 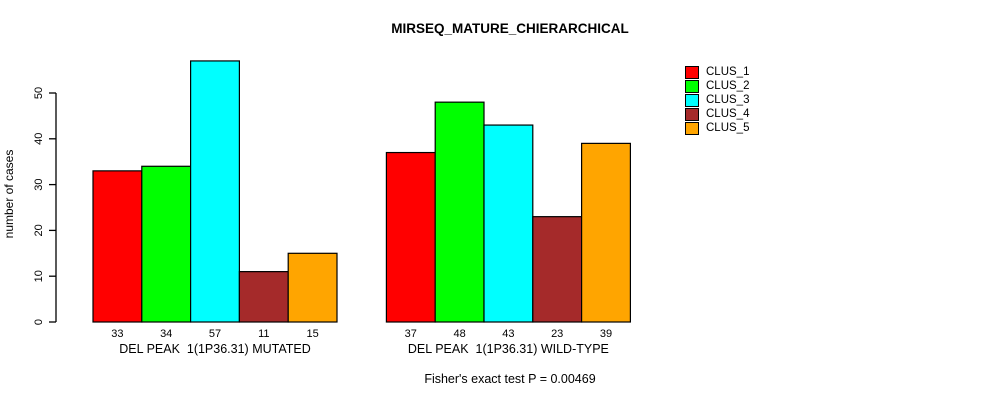 What do you see at coordinates (215, 349) in the screenshot?
I see `group-label: DEL PEAK 1(1P36.31) MUTATED` at bounding box center [215, 349].